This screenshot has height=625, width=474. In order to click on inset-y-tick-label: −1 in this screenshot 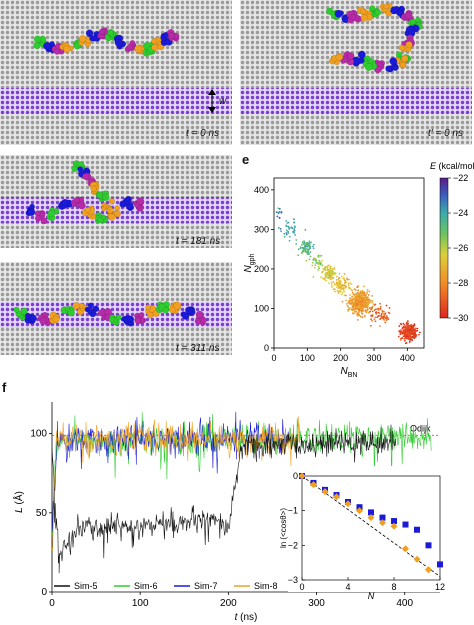, I will do `click(293, 511)`.